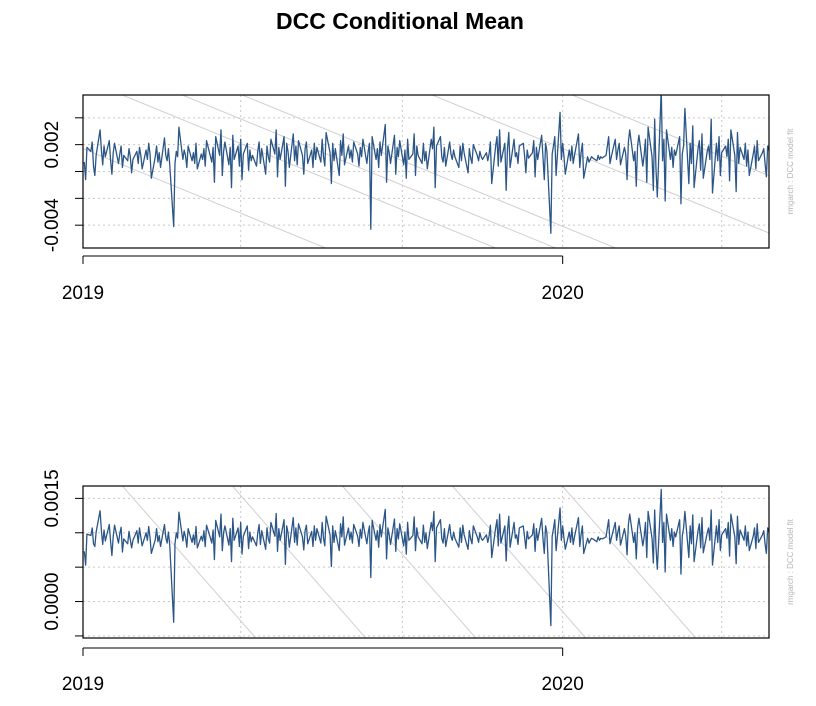 The height and width of the screenshot is (706, 816). Describe the element at coordinates (52, 601) in the screenshot. I see `y-tick-label: 0.0000` at that location.